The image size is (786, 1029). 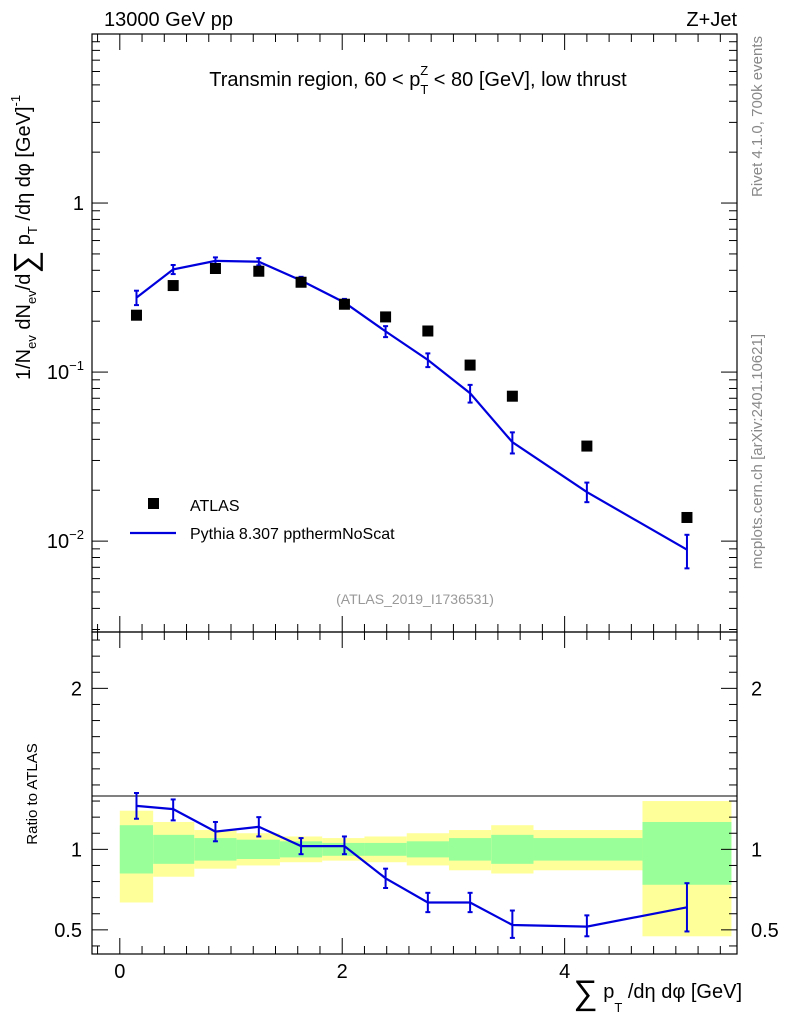 I want to click on x-tick-label: 0, so click(x=119, y=972).